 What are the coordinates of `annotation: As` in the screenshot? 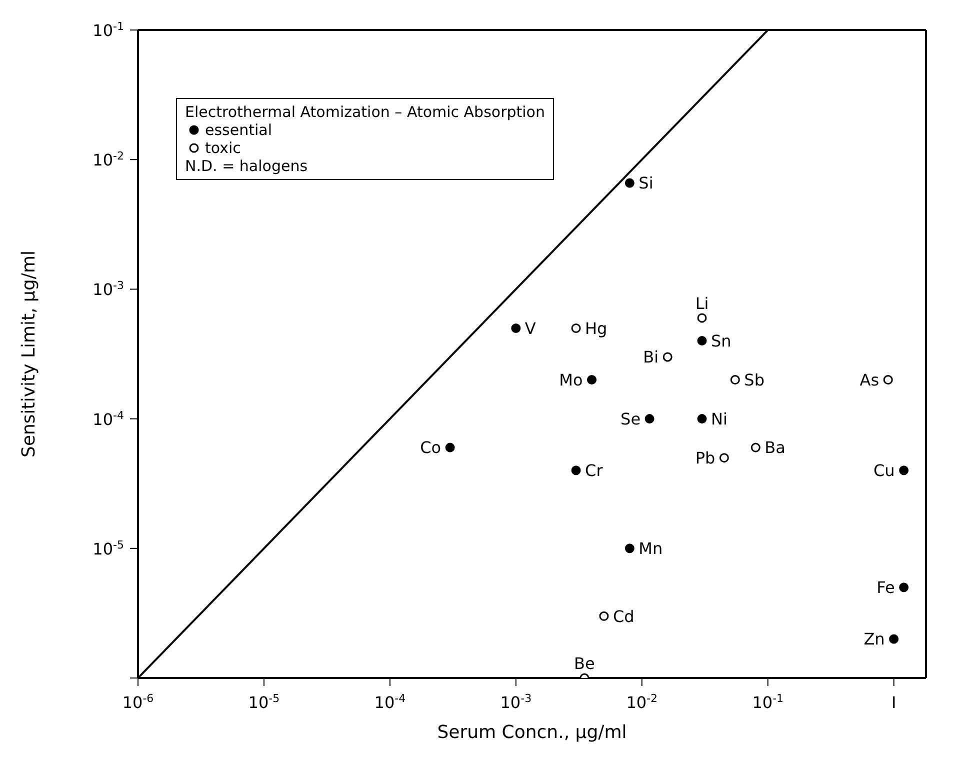 It's located at (870, 380).